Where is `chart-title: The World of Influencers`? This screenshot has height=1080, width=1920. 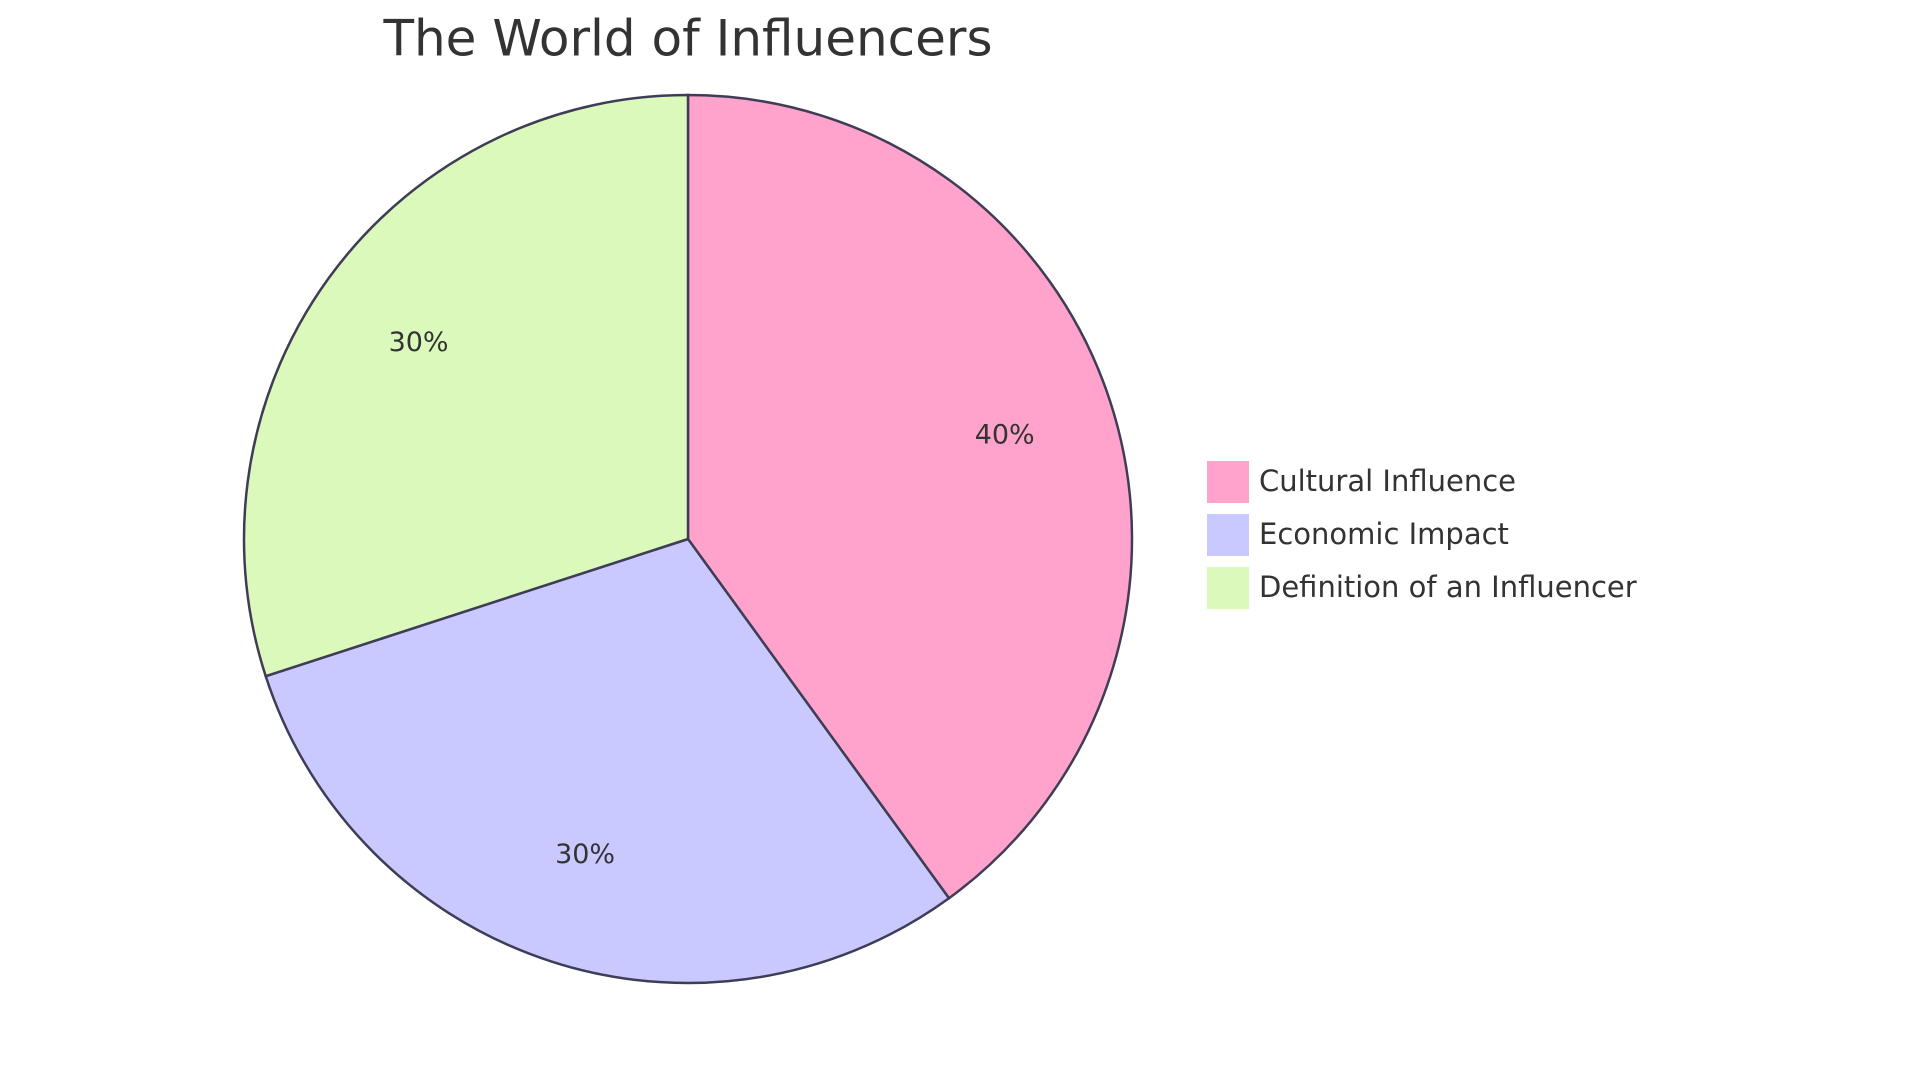
chart-title: The World of Influencers is located at coordinates (687, 39).